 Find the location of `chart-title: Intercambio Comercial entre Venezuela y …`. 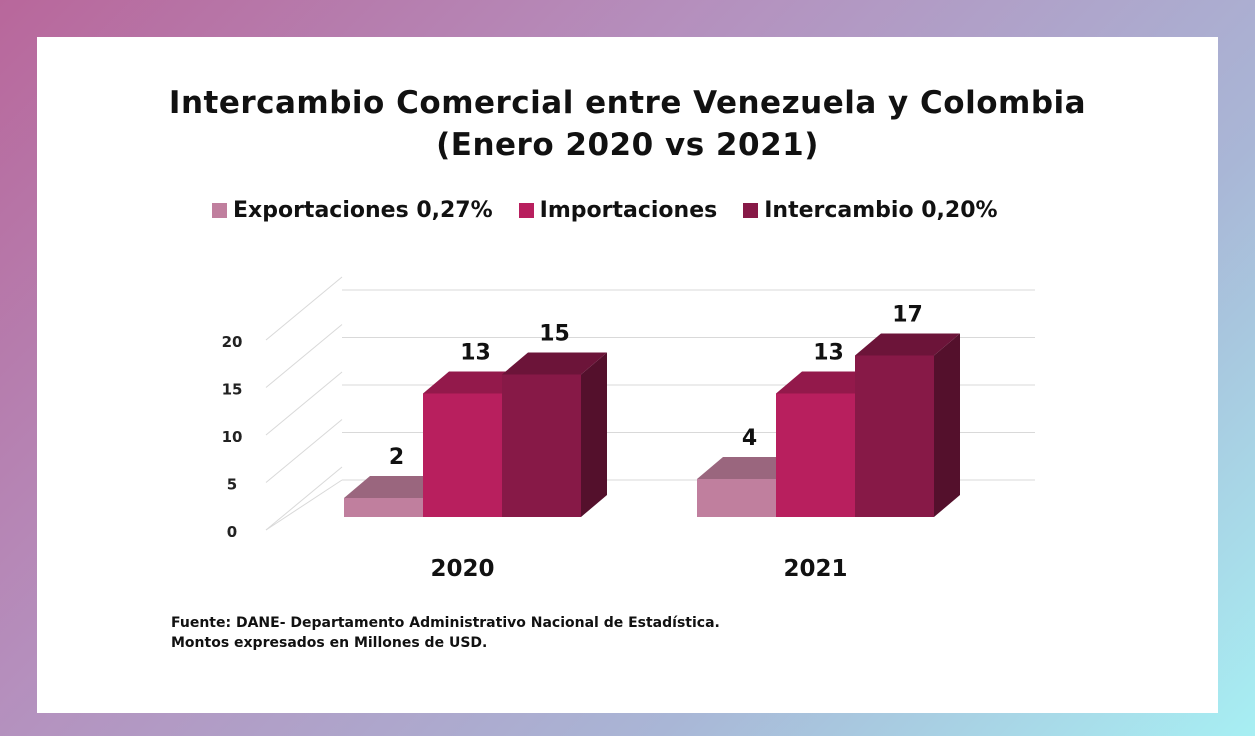

chart-title: Intercambio Comercial entre Venezuela y … is located at coordinates (627, 103).